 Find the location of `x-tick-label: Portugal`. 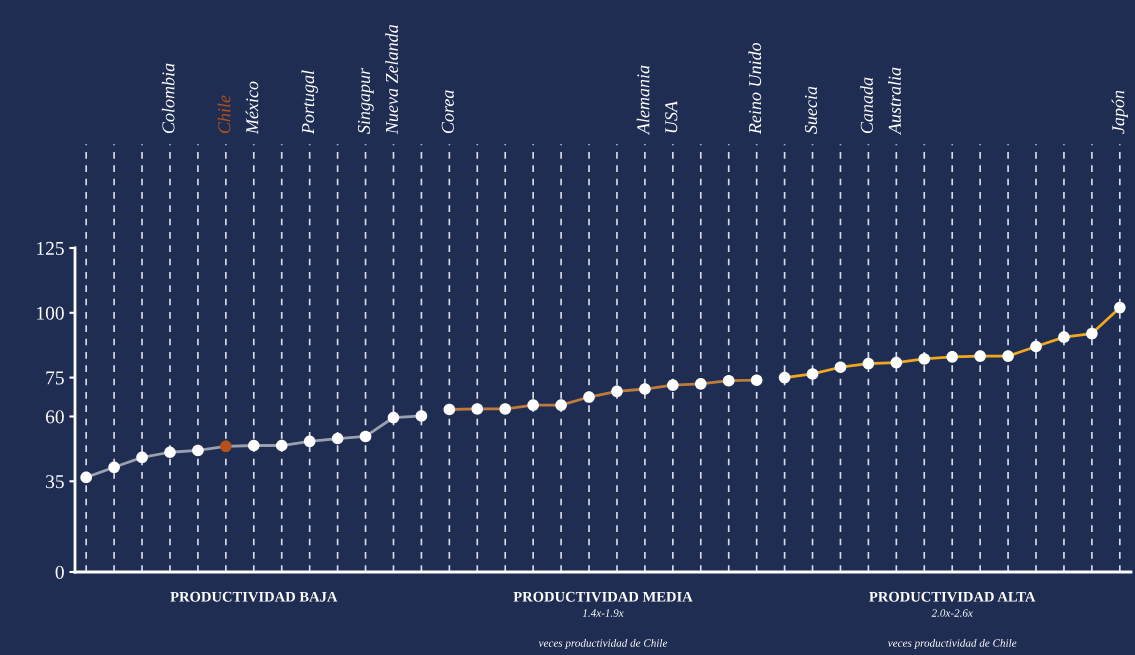

x-tick-label: Portugal is located at coordinates (309, 102).